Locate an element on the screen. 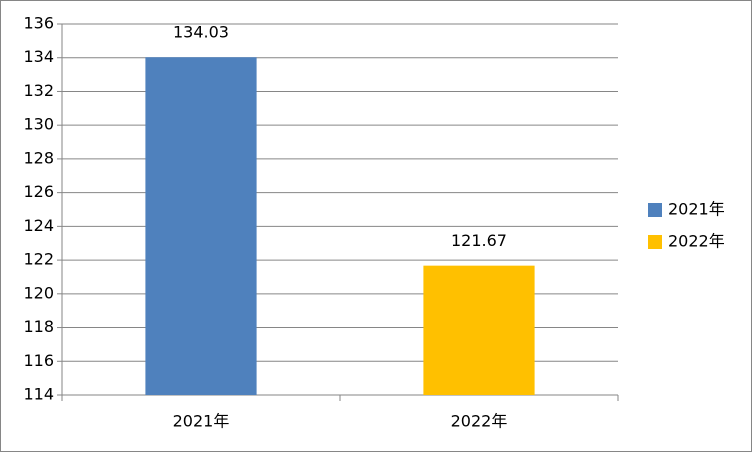  y-tick-label: 132 is located at coordinates (38, 90).